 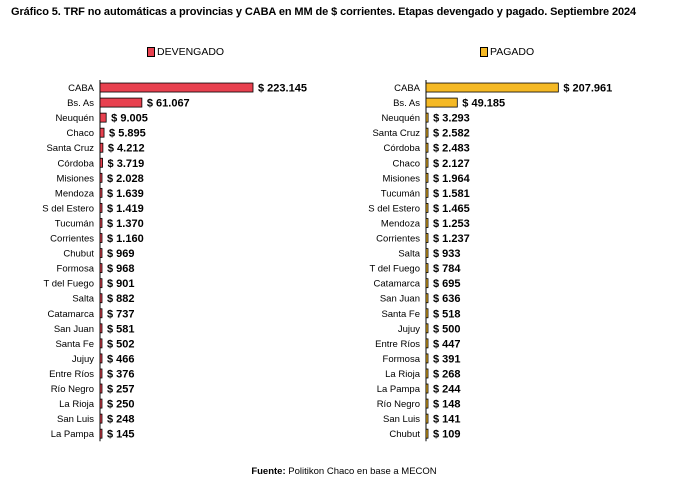 What do you see at coordinates (268, 471) in the screenshot?
I see `source-label: Fuente:` at bounding box center [268, 471].